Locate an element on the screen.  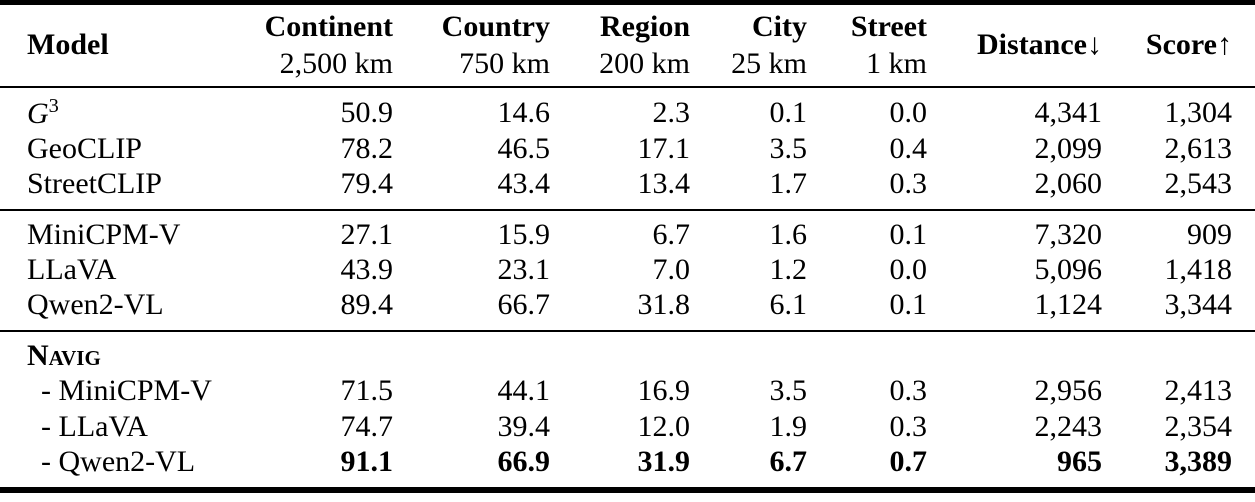
value-cell: 89.4 is located at coordinates (367, 304).